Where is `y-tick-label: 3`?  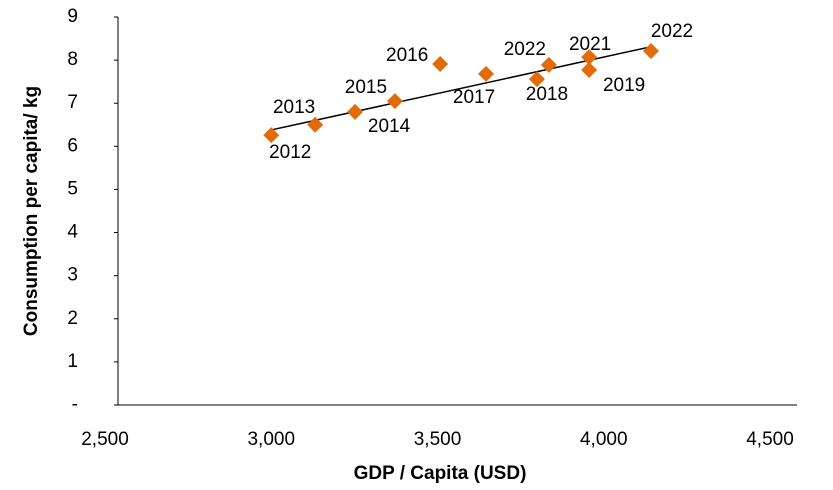
y-tick-label: 3 is located at coordinates (72, 275).